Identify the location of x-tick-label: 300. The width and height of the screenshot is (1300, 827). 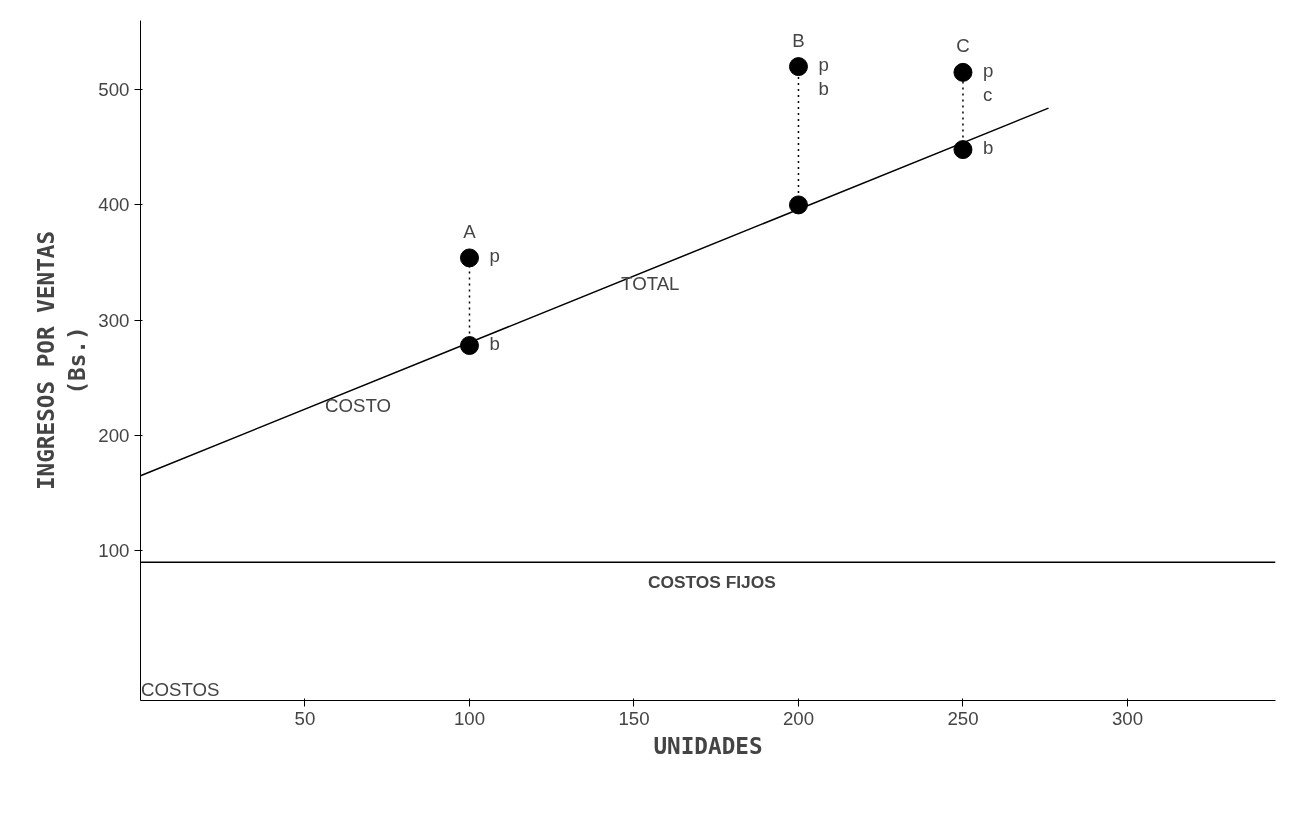
(1127, 718).